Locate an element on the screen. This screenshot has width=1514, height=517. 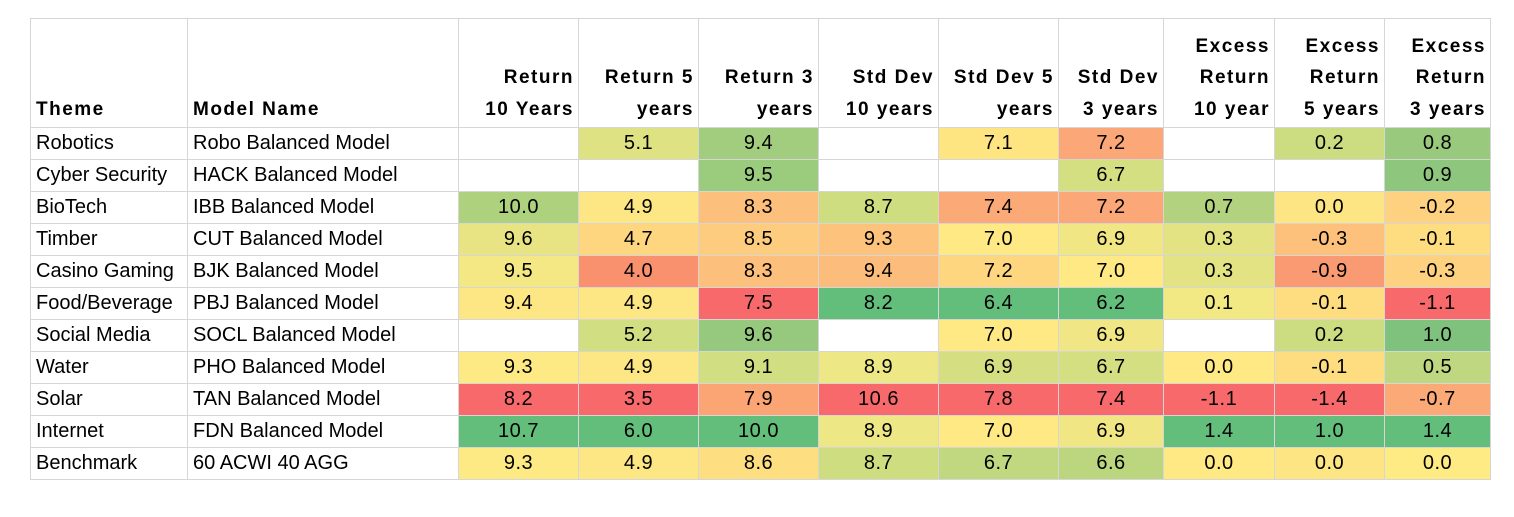
column-header: Excess Return 5 years is located at coordinates (1329, 73).